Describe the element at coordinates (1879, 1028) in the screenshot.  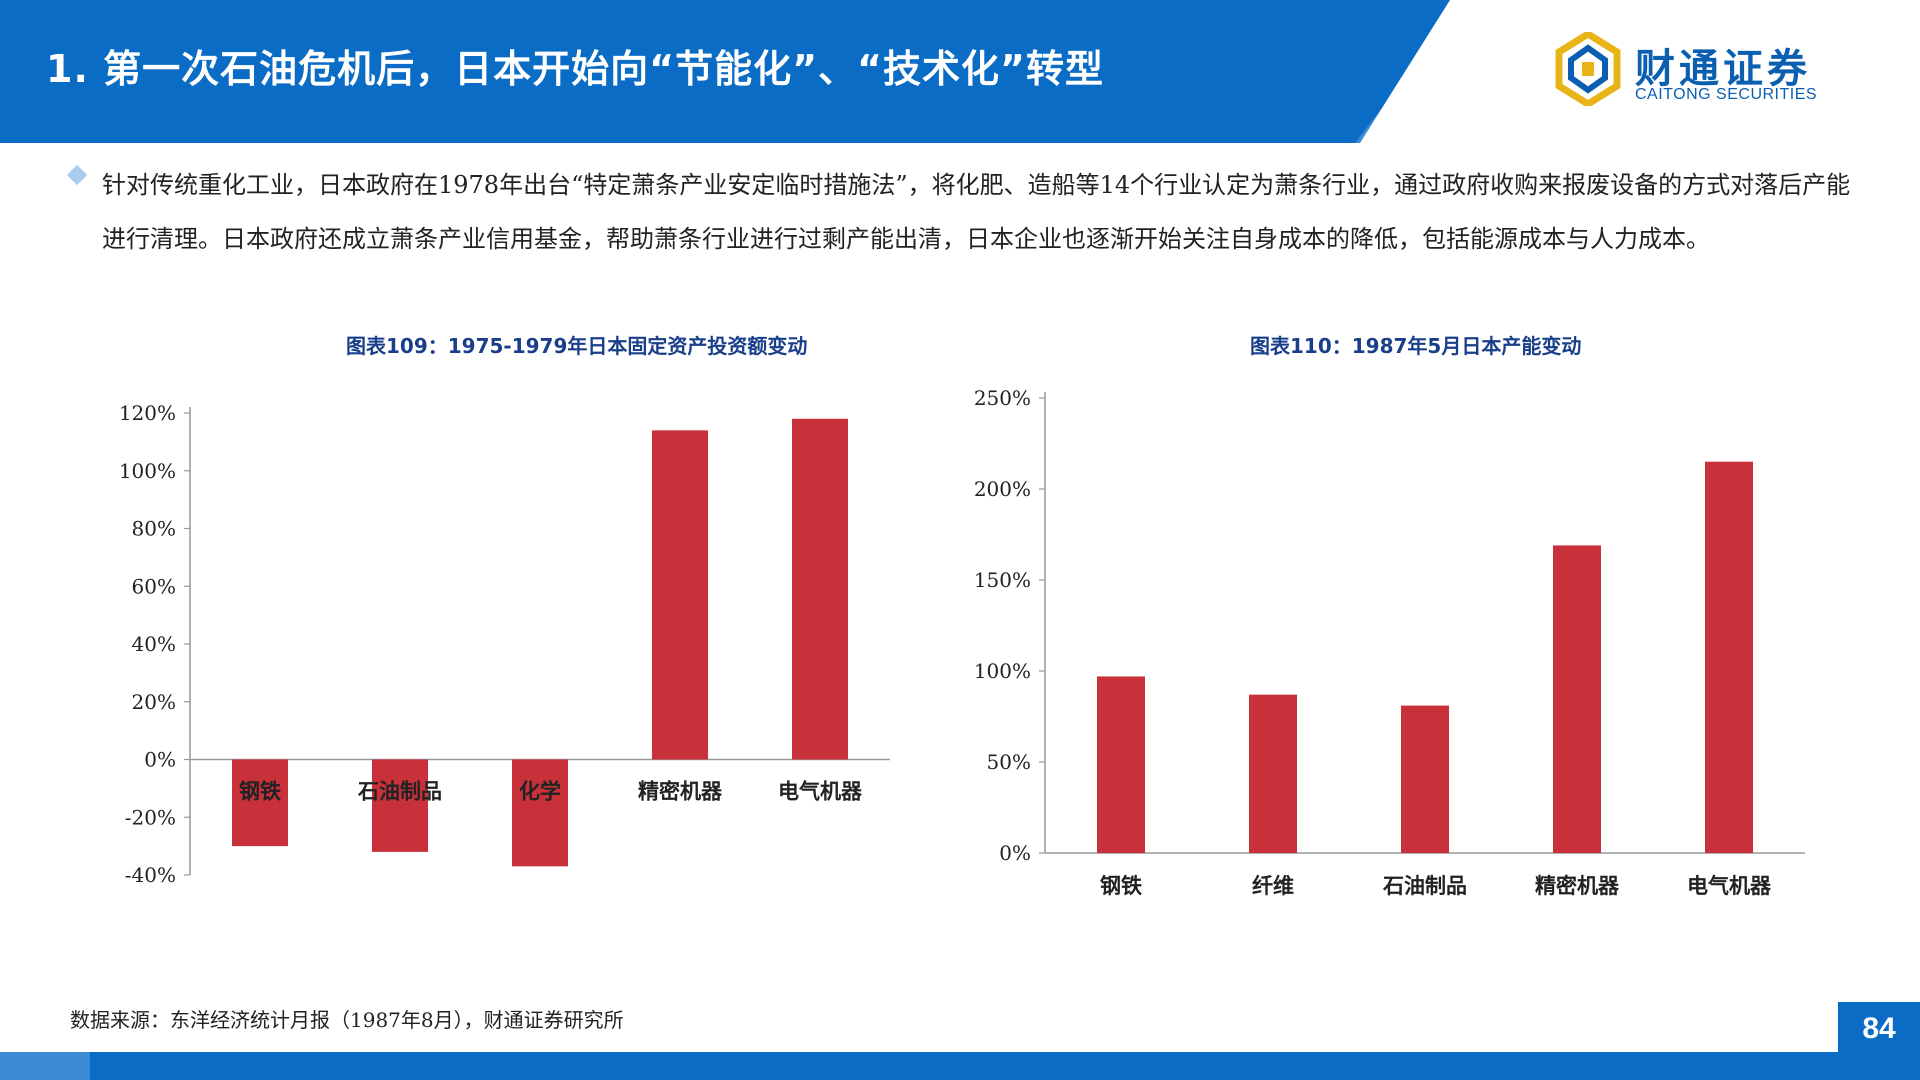
I see `page-number: 84` at that location.